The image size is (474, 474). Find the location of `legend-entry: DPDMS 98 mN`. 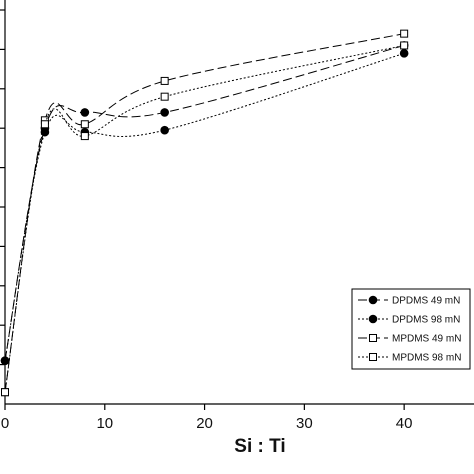

legend-entry: DPDMS 98 mN is located at coordinates (409, 320).